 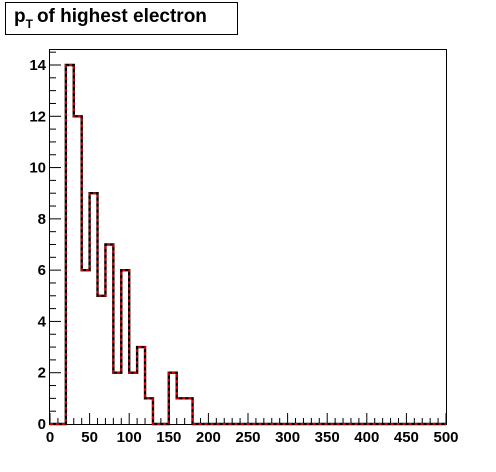 What do you see at coordinates (327, 437) in the screenshot?
I see `x-tick-label: 350` at bounding box center [327, 437].